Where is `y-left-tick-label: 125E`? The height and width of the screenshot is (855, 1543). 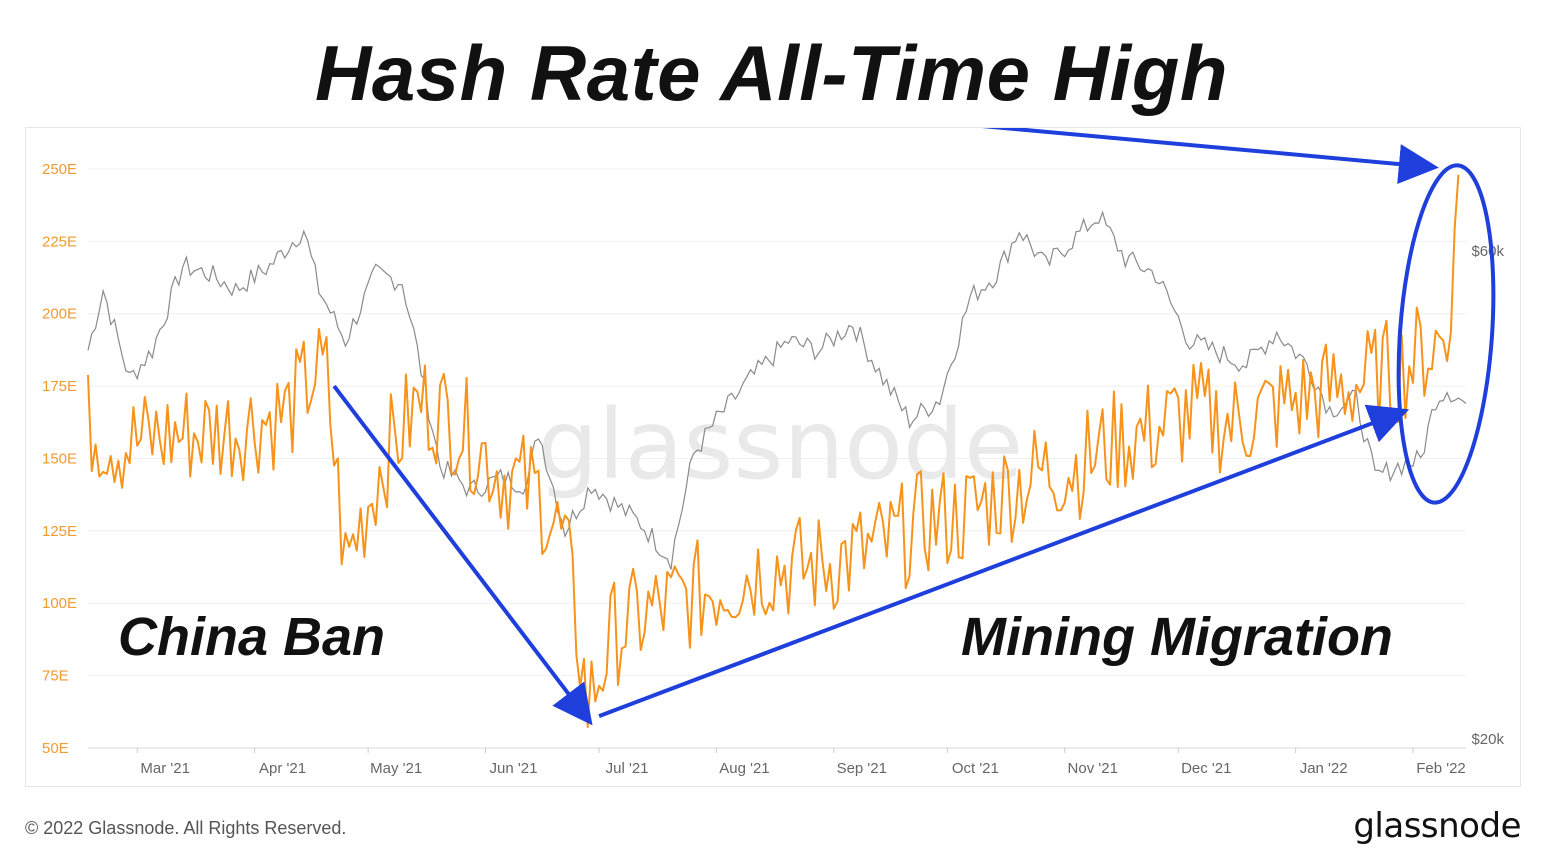
y-left-tick-label: 125E is located at coordinates (59, 531).